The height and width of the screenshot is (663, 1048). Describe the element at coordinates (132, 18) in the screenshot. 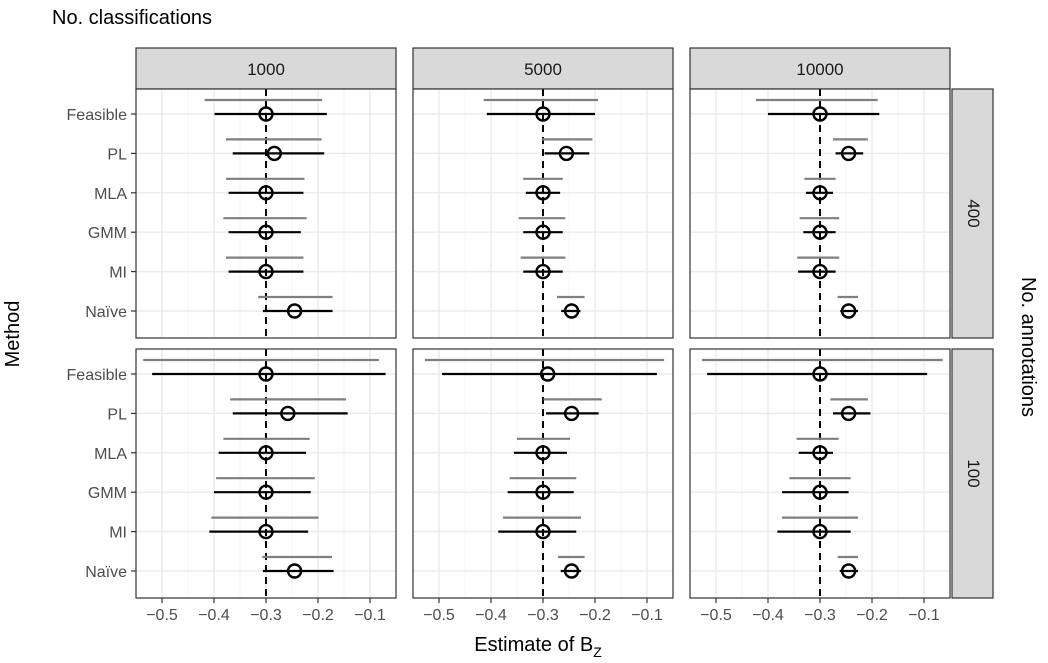

I see `chart-title: No. classifications` at that location.